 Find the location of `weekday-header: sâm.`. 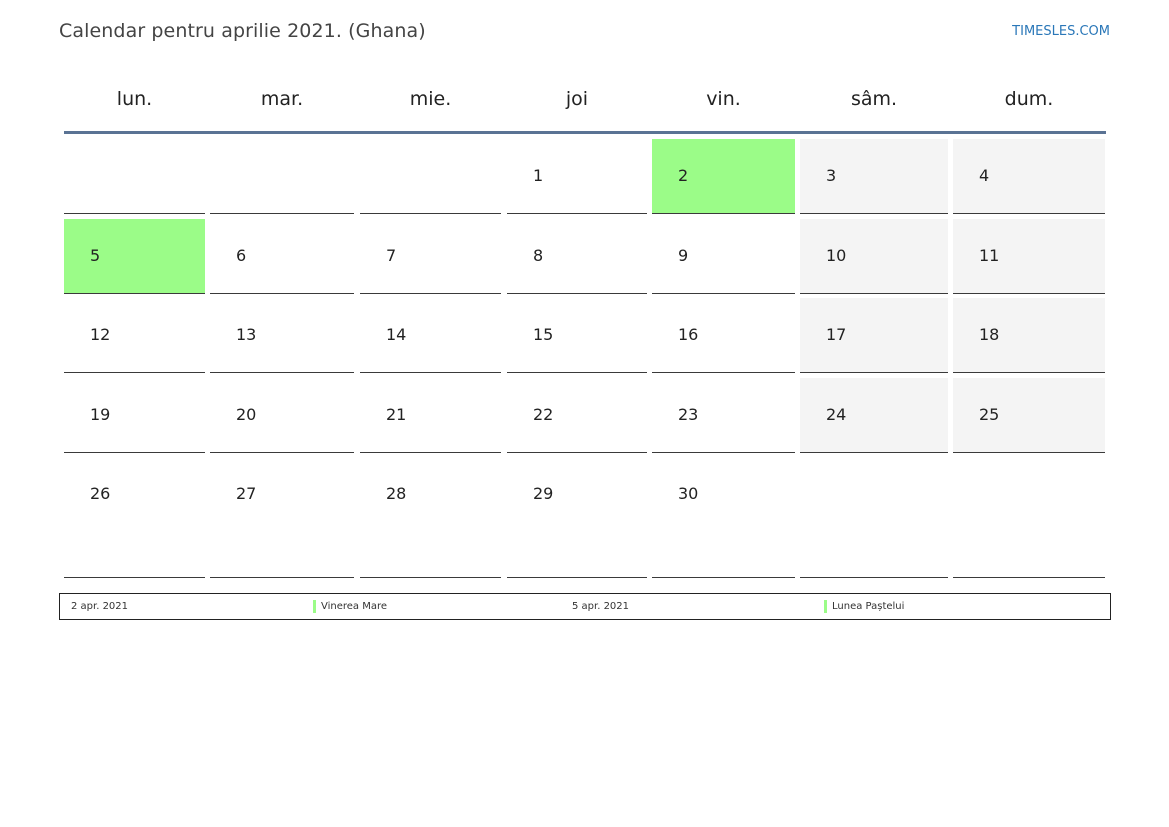

weekday-header: sâm. is located at coordinates (874, 99).